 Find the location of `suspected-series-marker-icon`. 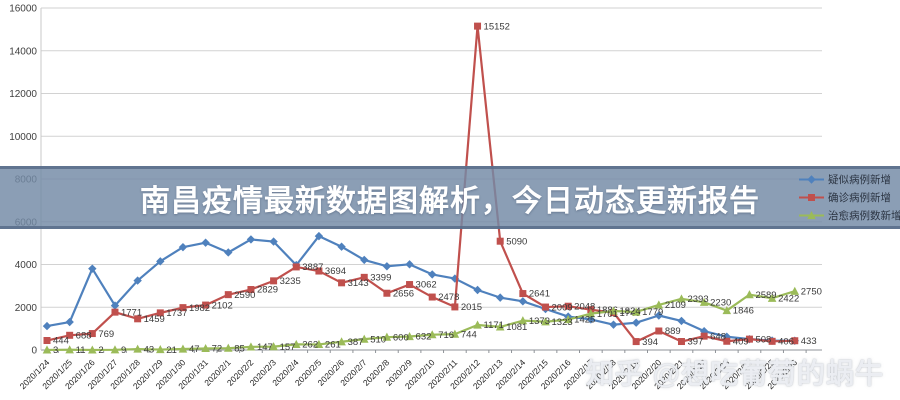

suspected-series-marker-icon is located at coordinates (811, 179).